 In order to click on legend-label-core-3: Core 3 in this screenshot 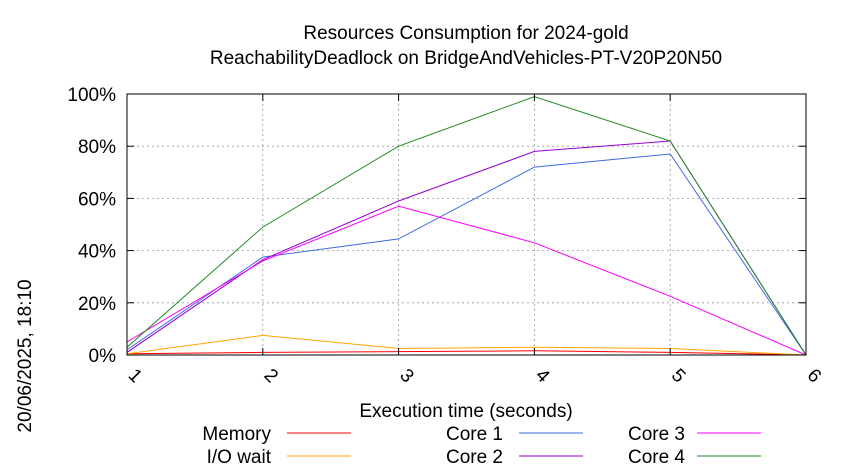, I will do `click(656, 434)`.